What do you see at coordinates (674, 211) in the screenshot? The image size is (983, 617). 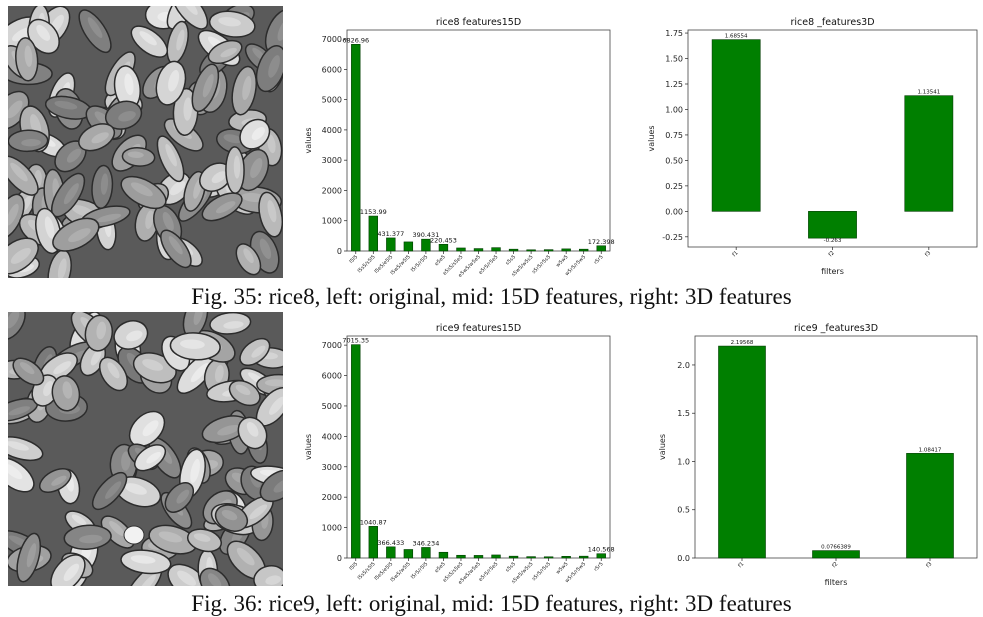 I see `y-tick-label: 0.00` at bounding box center [674, 211].